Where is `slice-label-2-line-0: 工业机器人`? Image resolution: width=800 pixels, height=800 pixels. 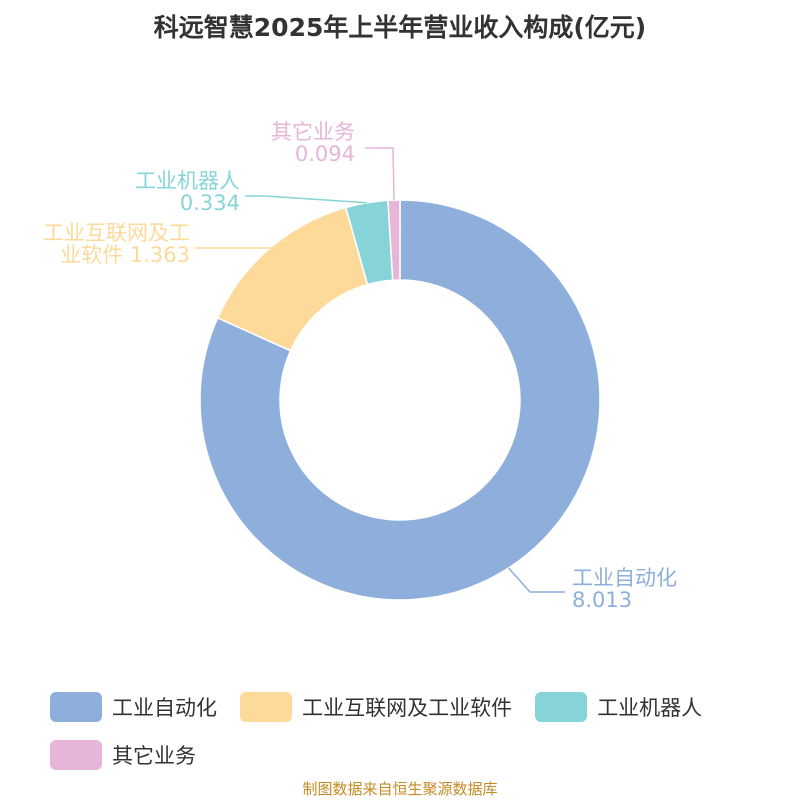 slice-label-2-line-0: 工业机器人 is located at coordinates (187, 181).